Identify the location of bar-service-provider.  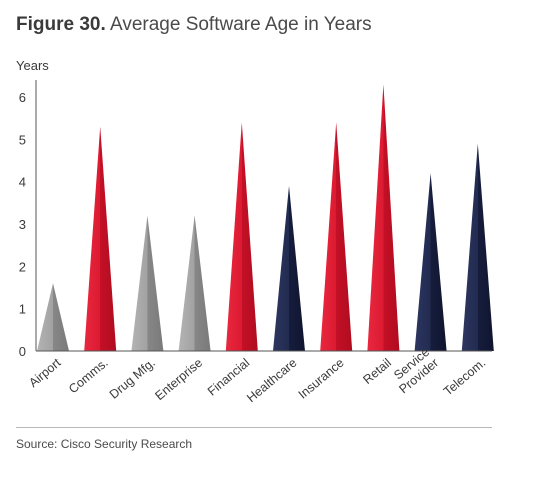
(430, 262).